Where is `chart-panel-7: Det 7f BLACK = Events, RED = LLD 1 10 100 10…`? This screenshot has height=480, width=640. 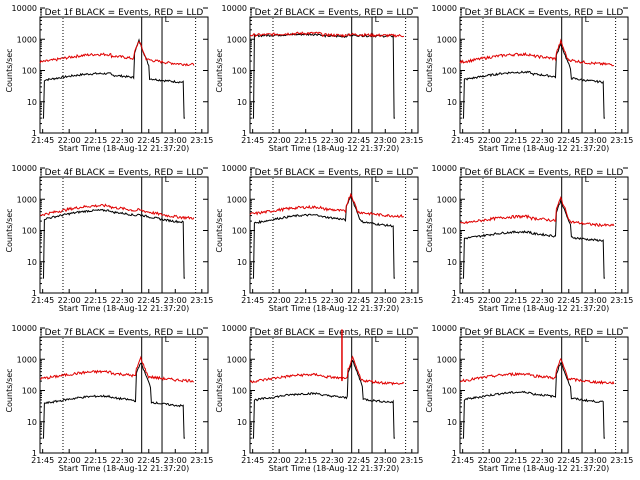 chart-panel-7: Det 7f BLACK = Events, RED = LLD 1 10 100 10… is located at coordinates (109, 398).